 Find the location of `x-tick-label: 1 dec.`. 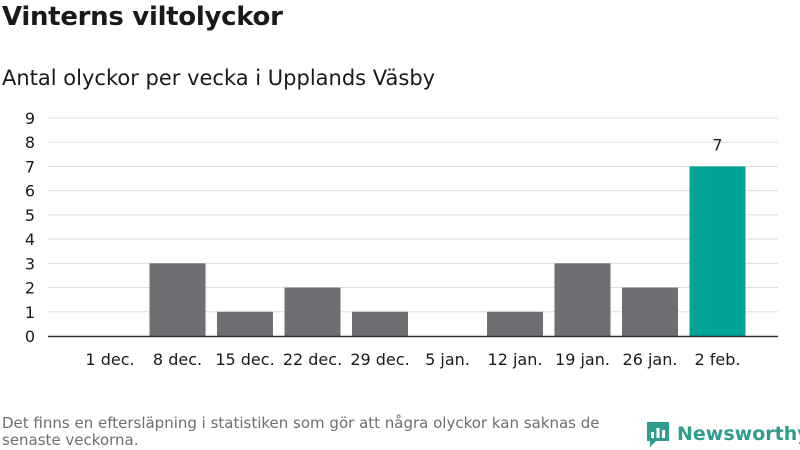

x-tick-label: 1 dec. is located at coordinates (109, 359).